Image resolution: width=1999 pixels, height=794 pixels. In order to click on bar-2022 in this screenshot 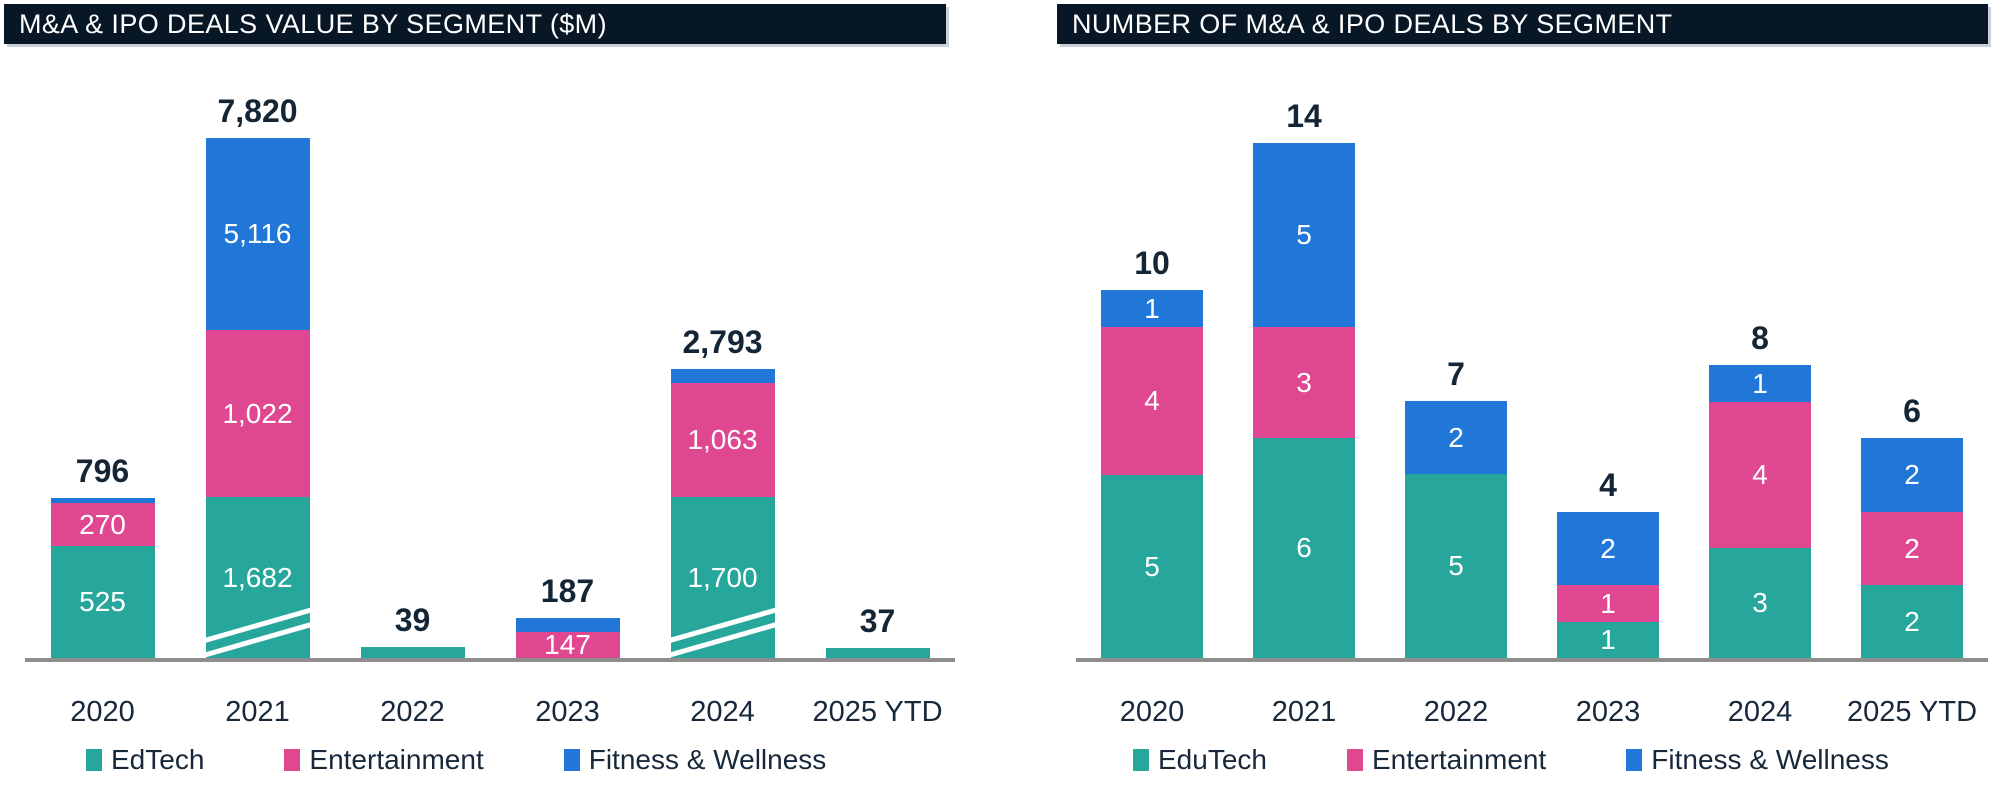, I will do `click(412, 652)`.